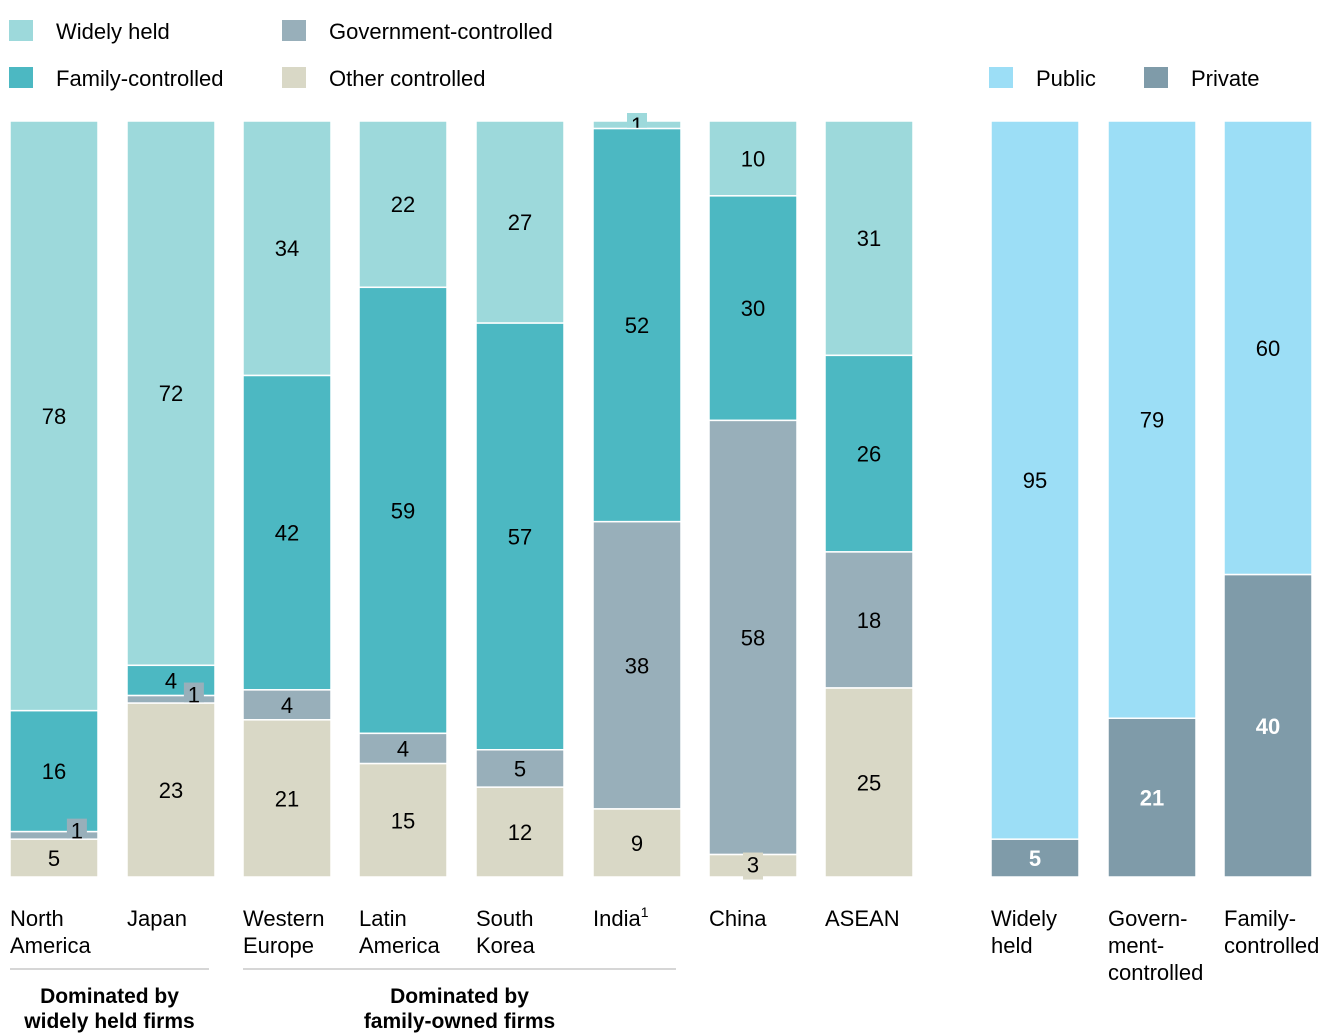 This screenshot has height=1034, width=1328. What do you see at coordinates (294, 30) in the screenshot?
I see `legend-swatch-government-controlled` at bounding box center [294, 30].